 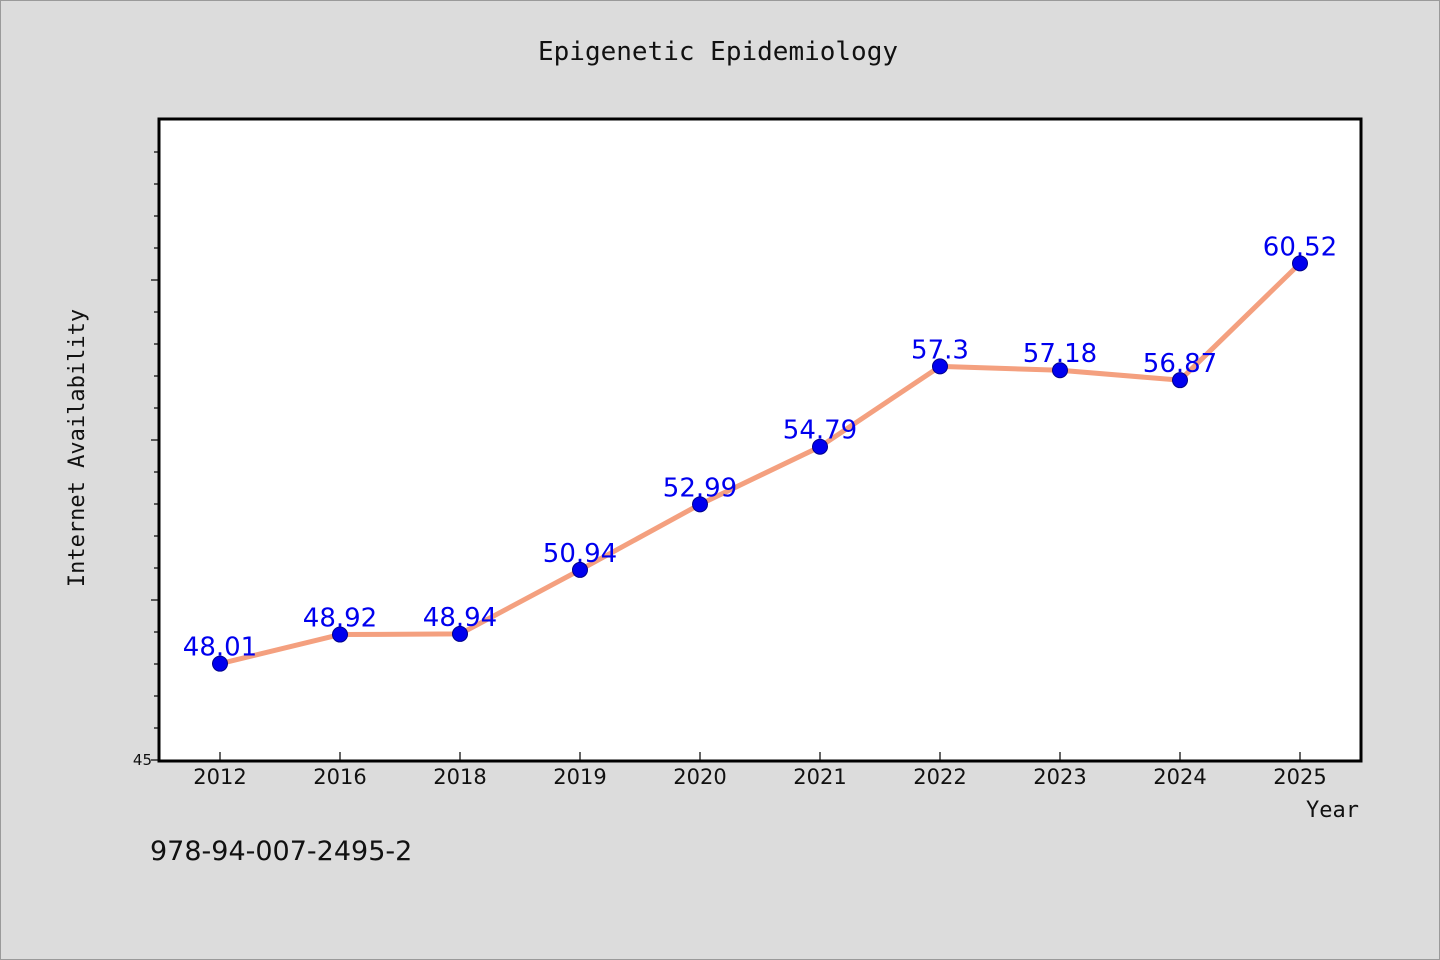 I want to click on y-axis-label: Internet Availability, so click(x=77, y=448).